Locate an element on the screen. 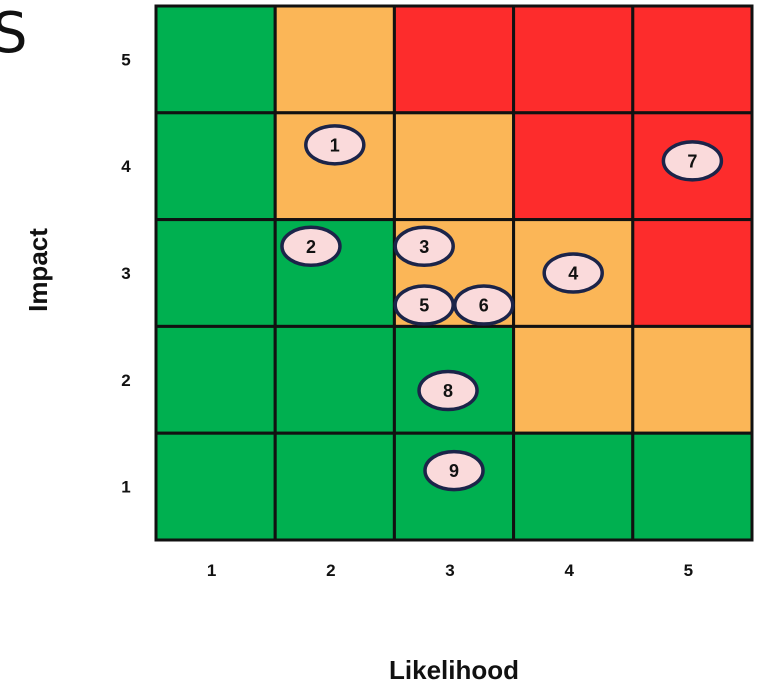 Image resolution: width=757 pixels, height=688 pixels. y-axis-ticks: 1 2 3 4 5 is located at coordinates (126, 273).